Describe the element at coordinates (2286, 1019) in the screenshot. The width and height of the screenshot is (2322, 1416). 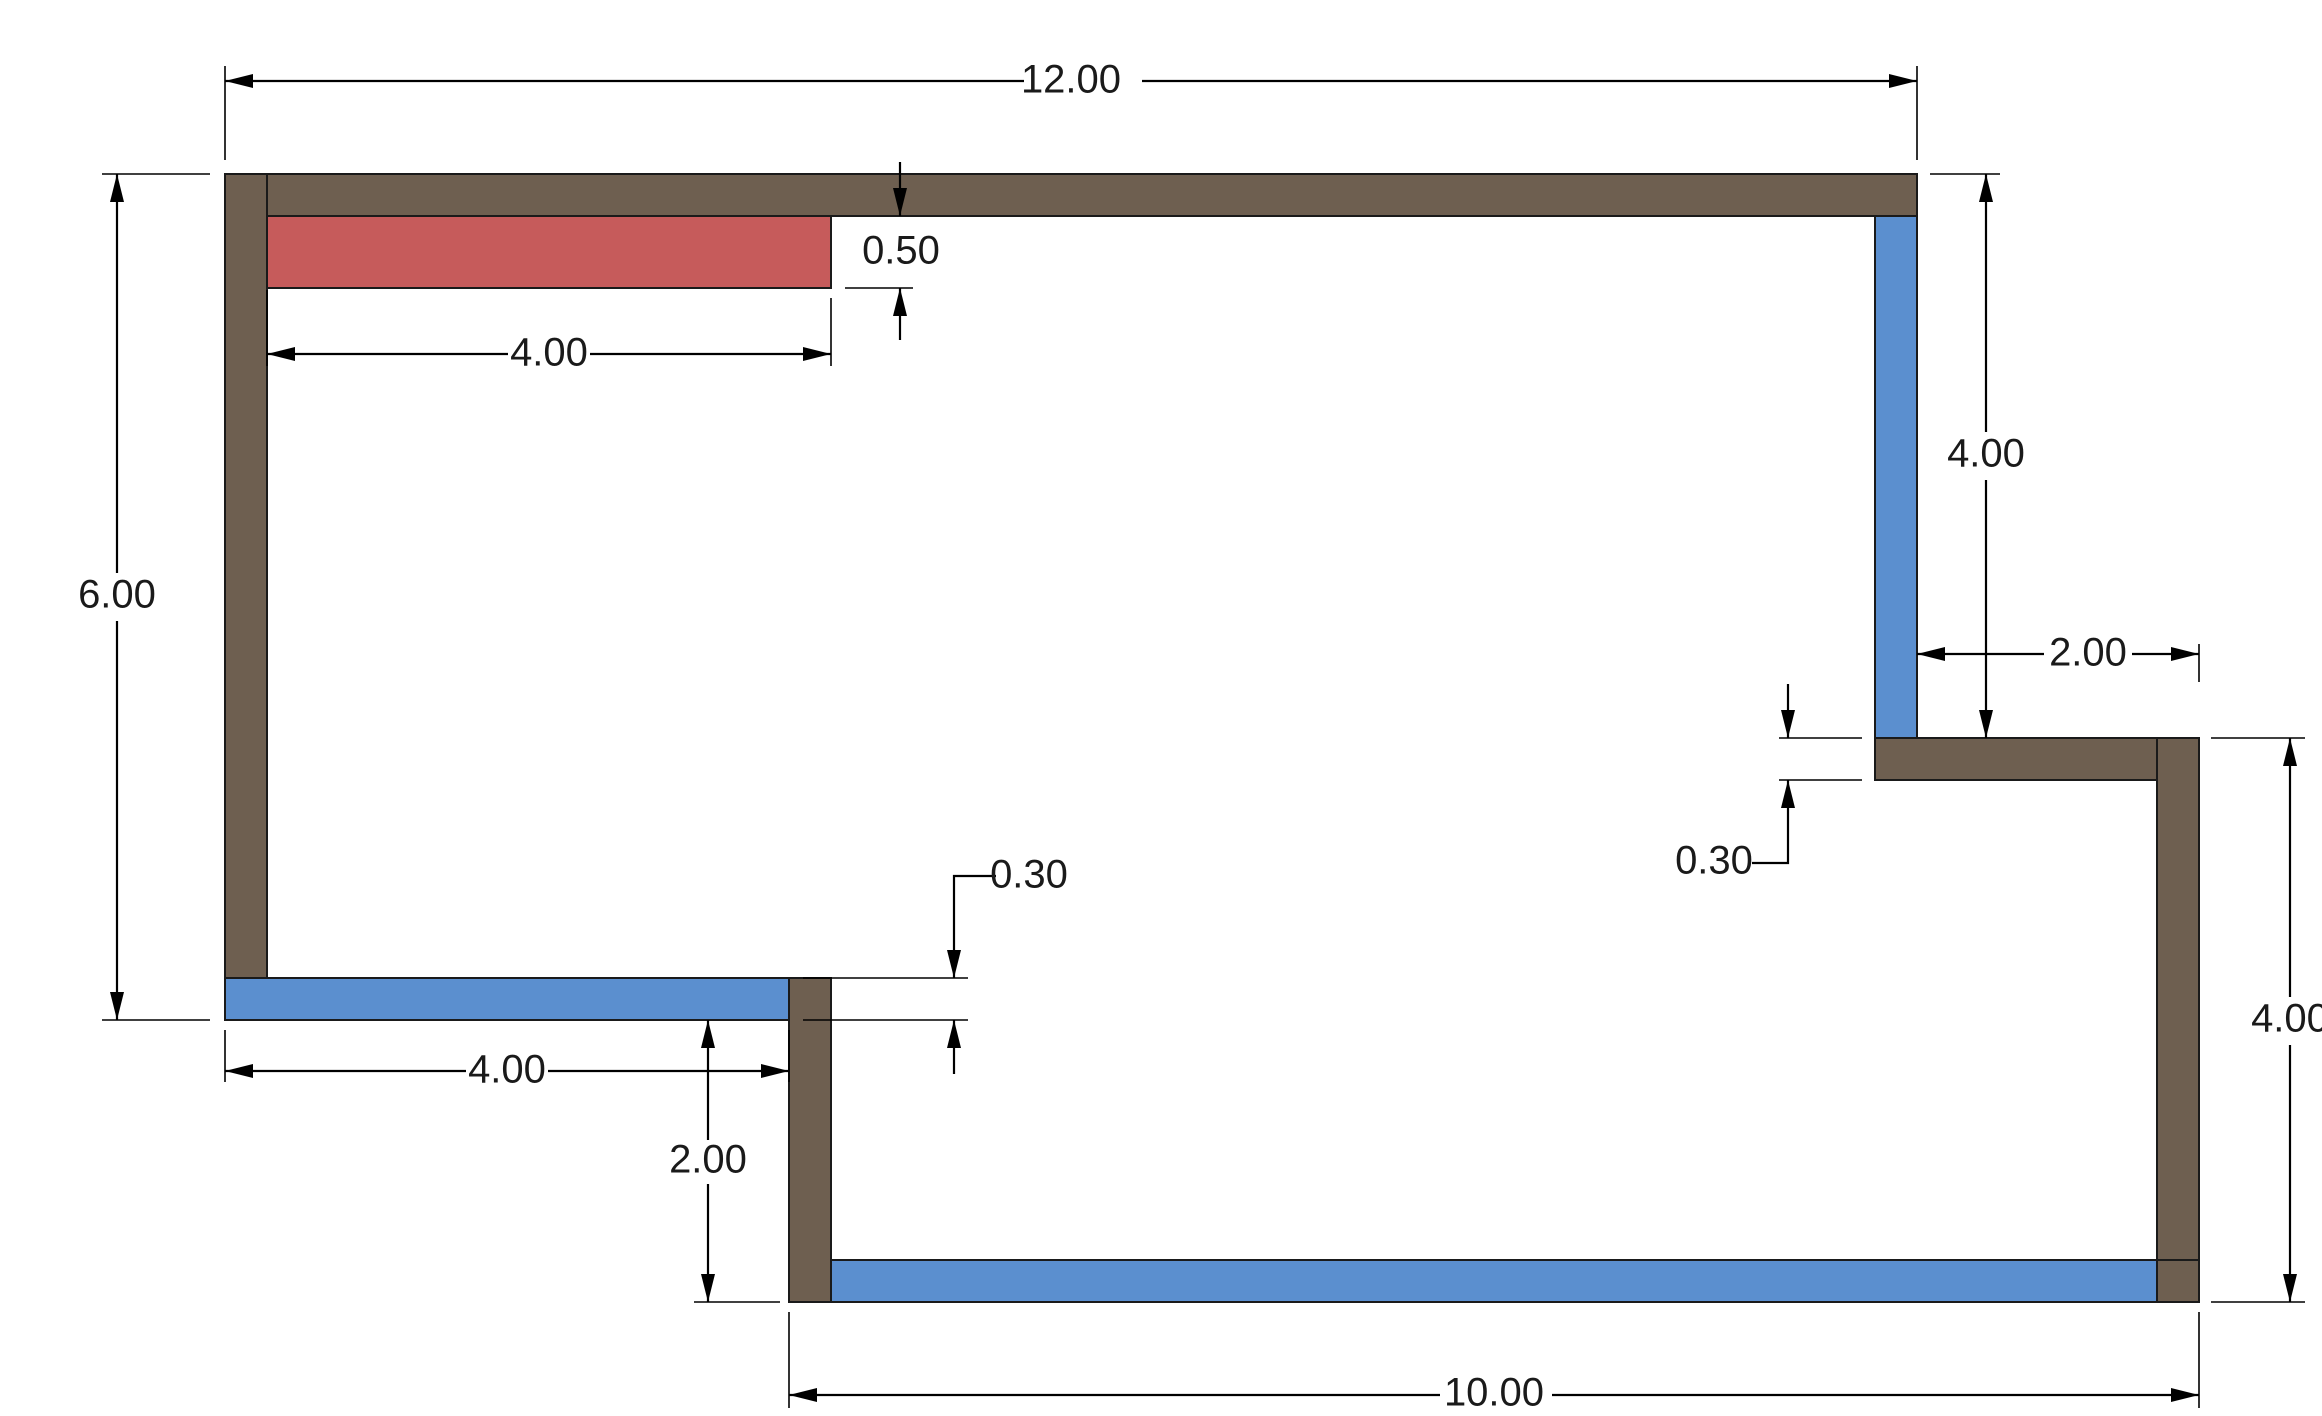
I see `label-right-lower-height: 4.00` at that location.